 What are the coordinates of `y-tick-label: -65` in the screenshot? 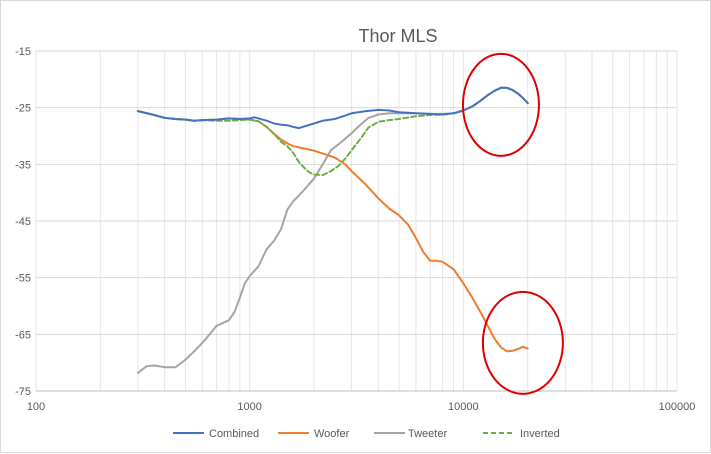 It's located at (23, 335).